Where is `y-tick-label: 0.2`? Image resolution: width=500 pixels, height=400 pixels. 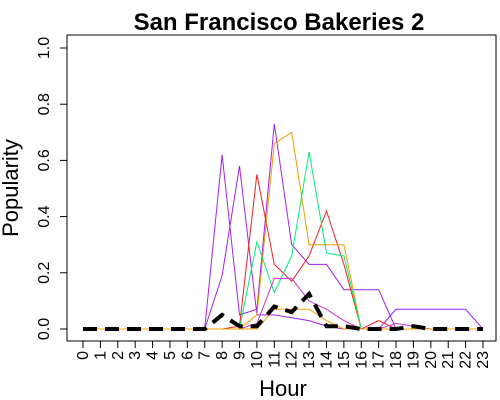 y-tick-label: 0.2 is located at coordinates (44, 273).